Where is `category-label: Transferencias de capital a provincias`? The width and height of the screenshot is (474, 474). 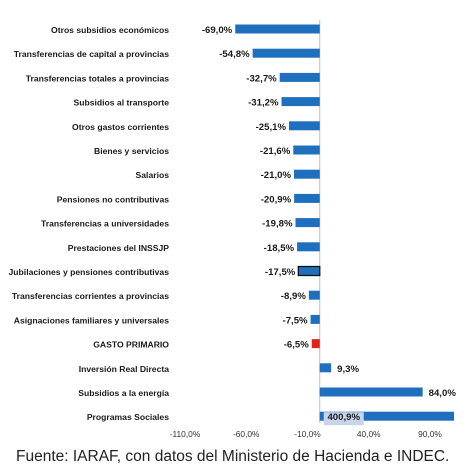
category-label: Transferencias de capital a provincias is located at coordinates (91, 54).